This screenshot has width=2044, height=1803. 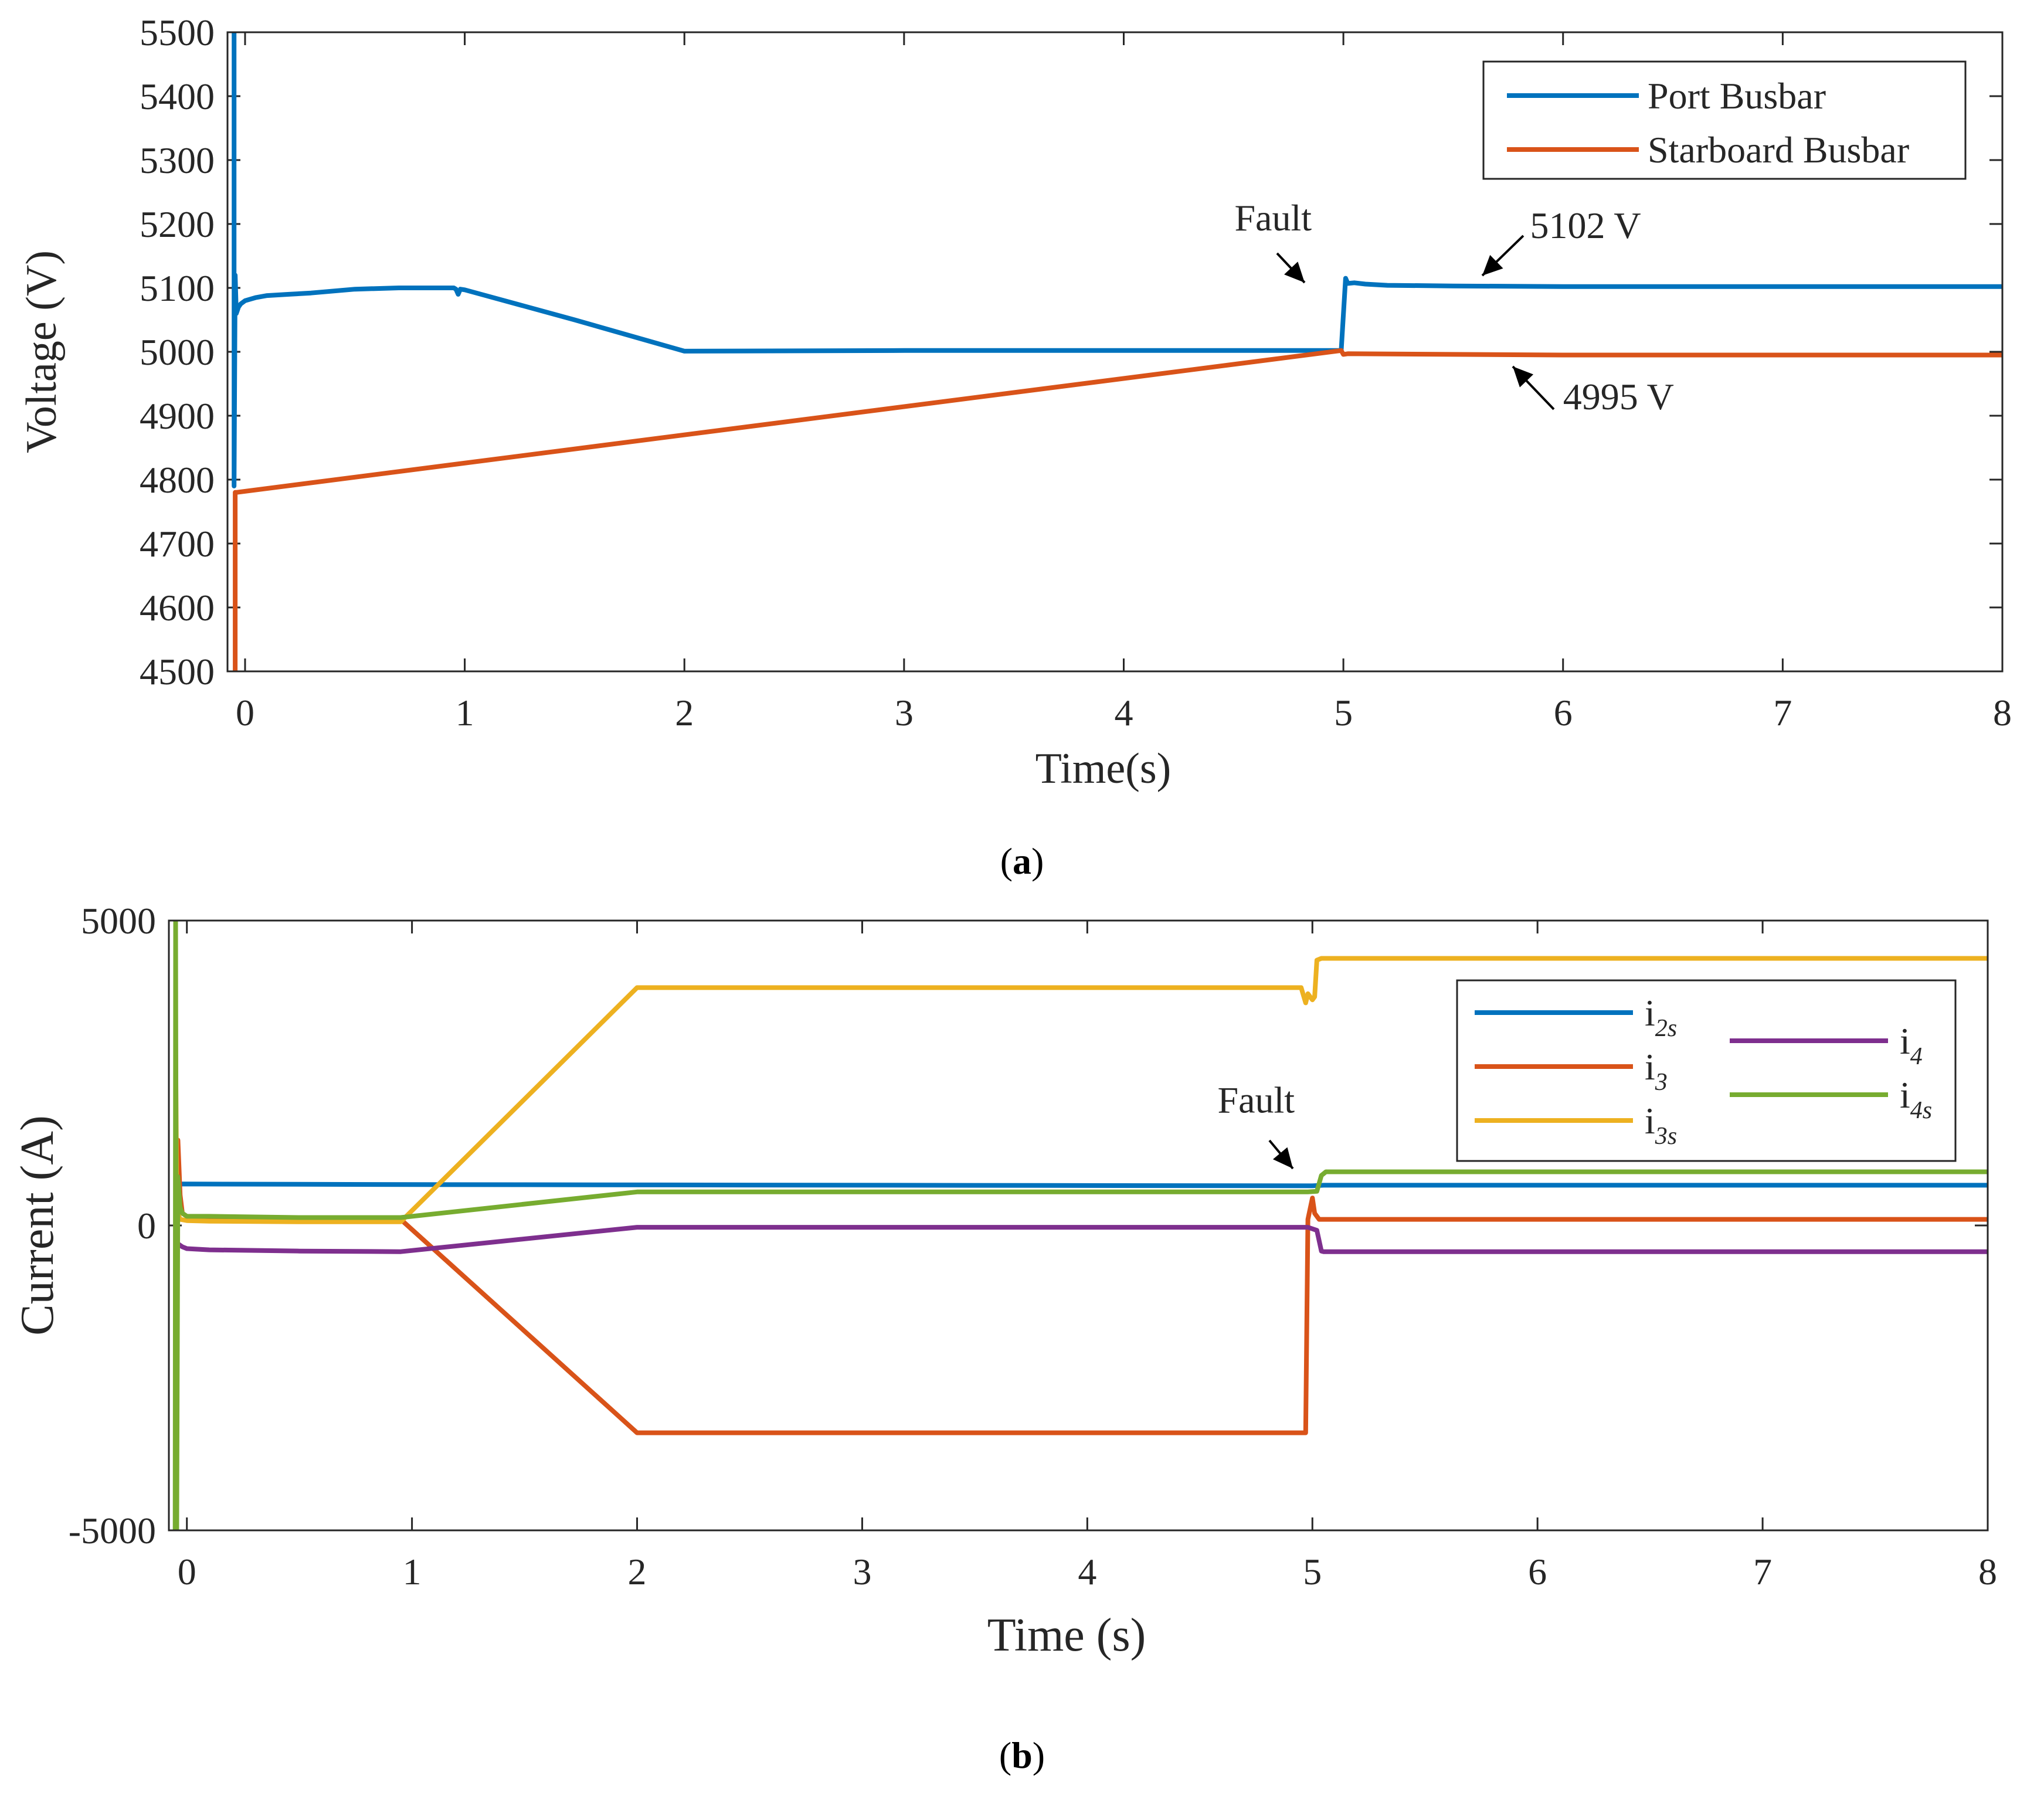 I want to click on current-chart-annotations: Fault, so click(x=1256, y=1124).